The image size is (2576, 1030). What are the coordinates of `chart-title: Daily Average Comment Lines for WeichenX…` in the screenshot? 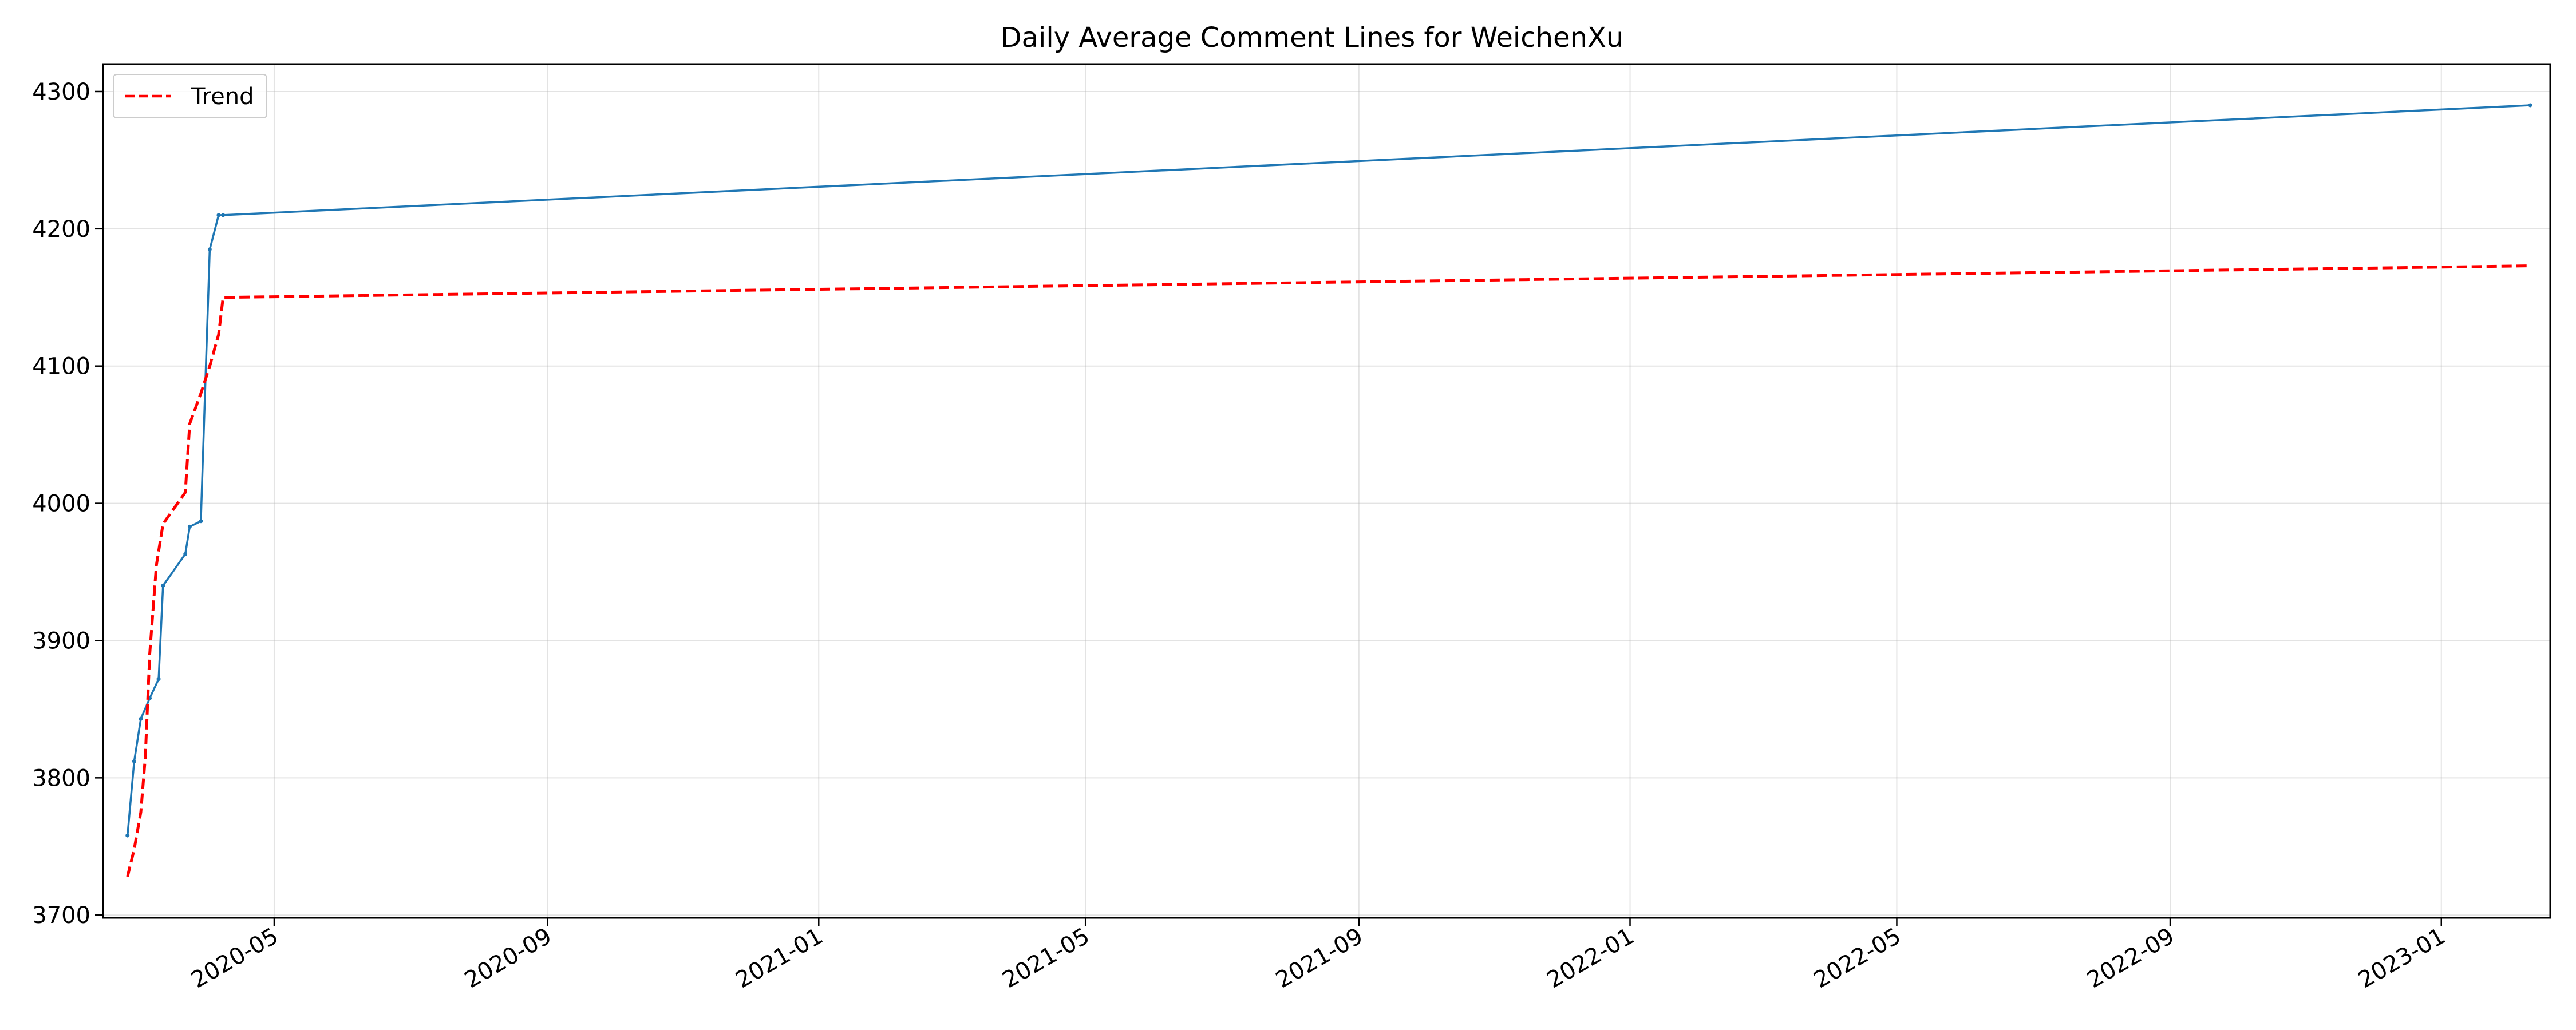 It's located at (1312, 38).